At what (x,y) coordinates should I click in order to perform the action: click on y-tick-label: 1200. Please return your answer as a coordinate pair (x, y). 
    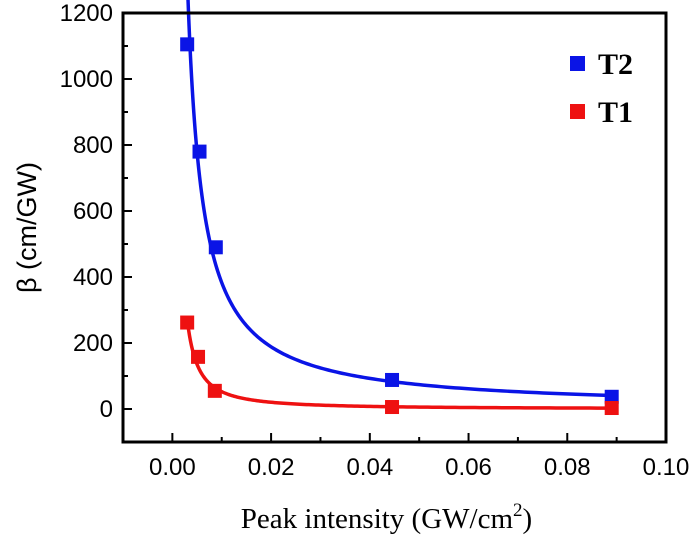
    Looking at the image, I should click on (86, 13).